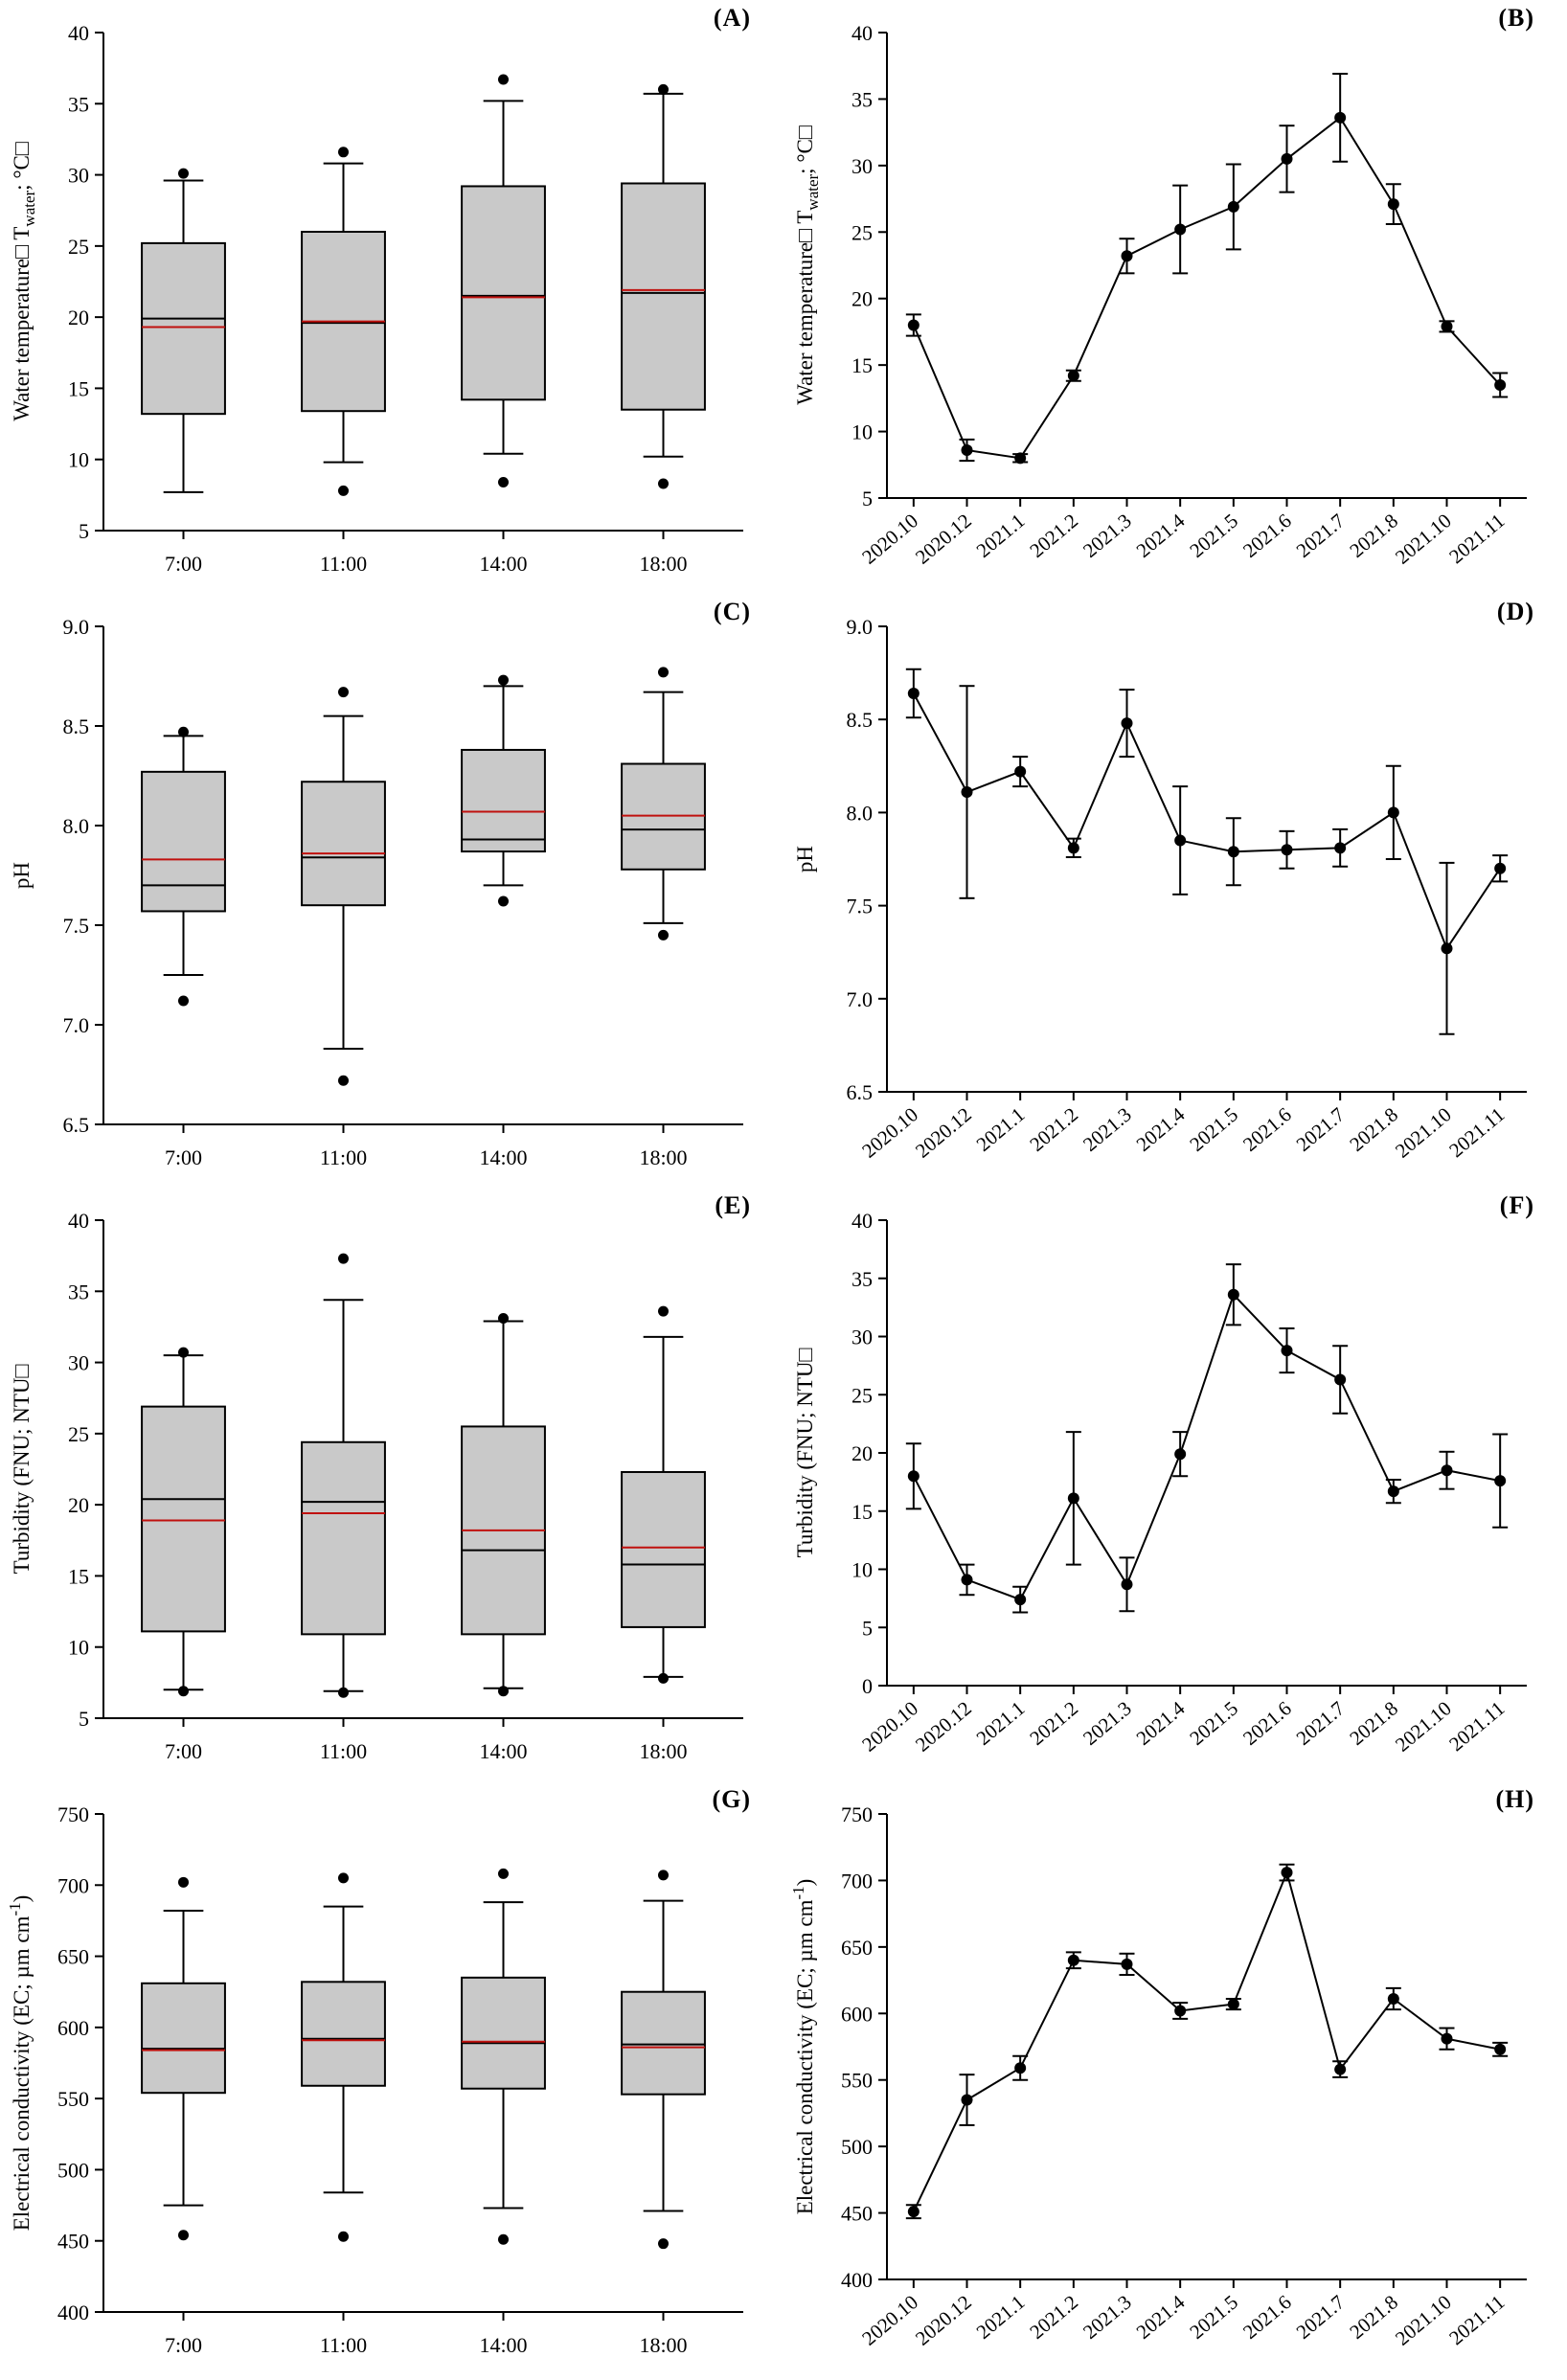 The width and height of the screenshot is (1567, 2380). Describe the element at coordinates (73, 2170) in the screenshot. I see `svg-text: 500` at that location.